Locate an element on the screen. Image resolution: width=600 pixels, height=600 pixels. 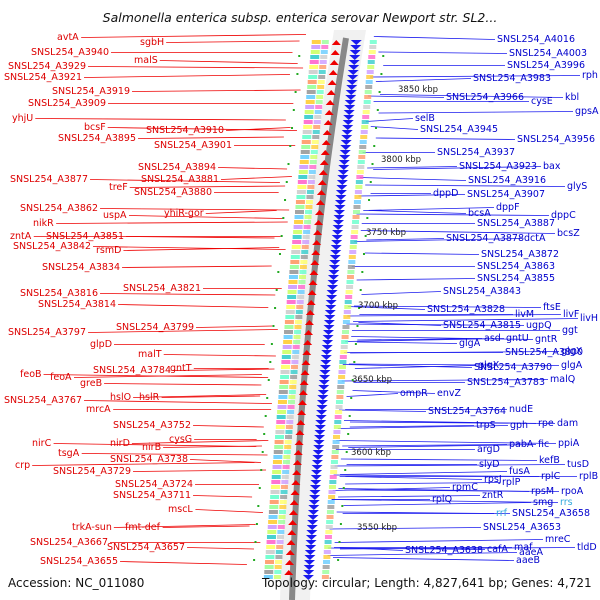
gene-label: SNSL254_A3996 is located at coordinates (546, 65).